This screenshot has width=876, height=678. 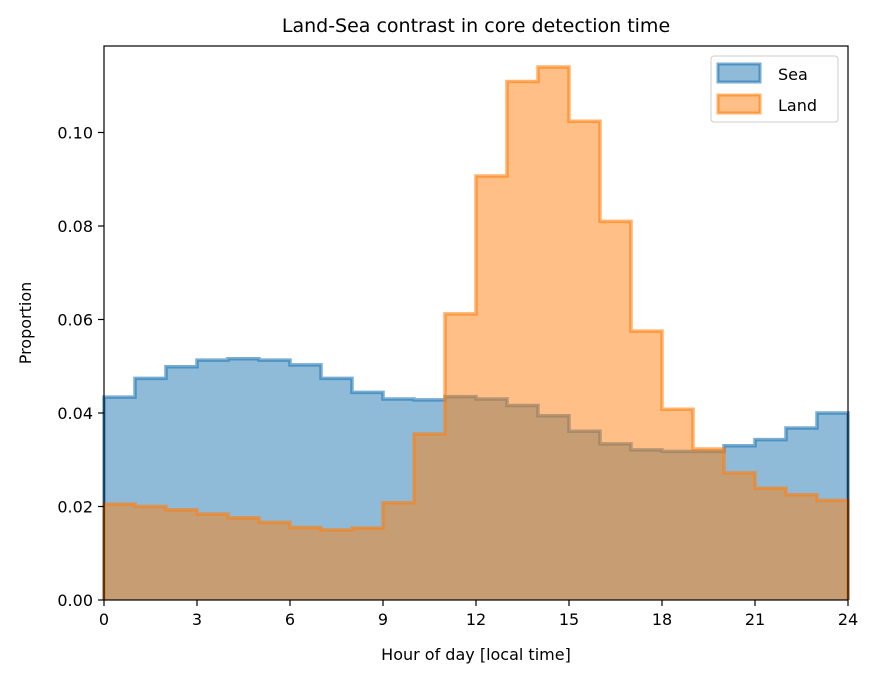 I want to click on legend-label-land: Land, so click(x=797, y=105).